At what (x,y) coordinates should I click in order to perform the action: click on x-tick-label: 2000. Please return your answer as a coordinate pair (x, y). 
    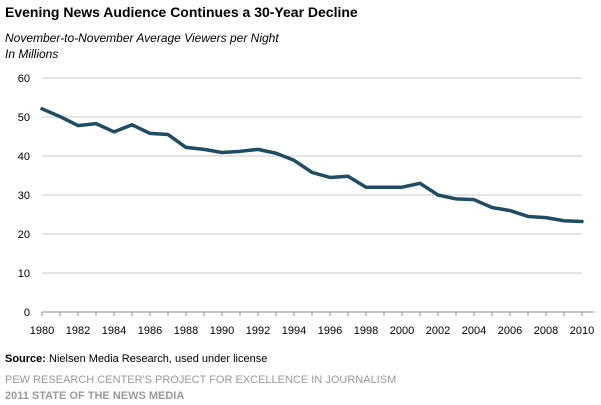
    Looking at the image, I should click on (402, 331).